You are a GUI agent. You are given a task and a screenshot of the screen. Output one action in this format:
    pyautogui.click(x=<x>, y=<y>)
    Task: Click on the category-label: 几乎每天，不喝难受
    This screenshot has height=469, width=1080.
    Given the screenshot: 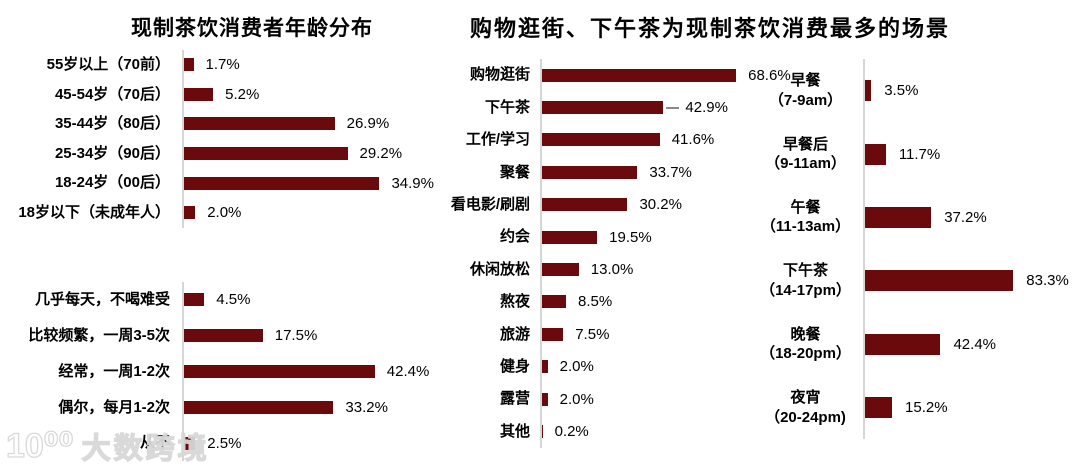 What is the action you would take?
    pyautogui.click(x=102, y=300)
    